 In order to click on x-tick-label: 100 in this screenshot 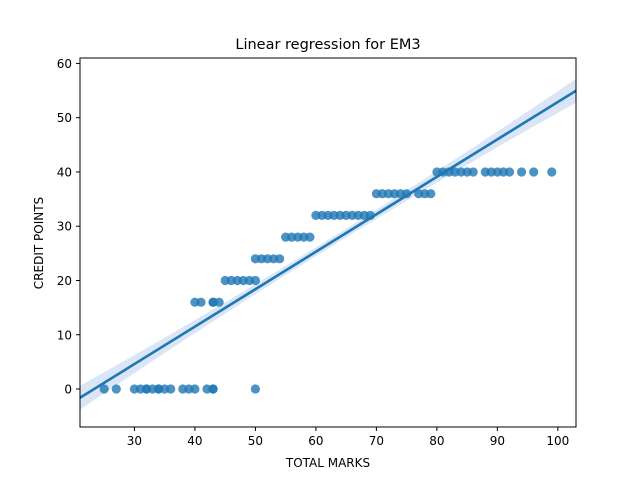, I will do `click(557, 441)`.